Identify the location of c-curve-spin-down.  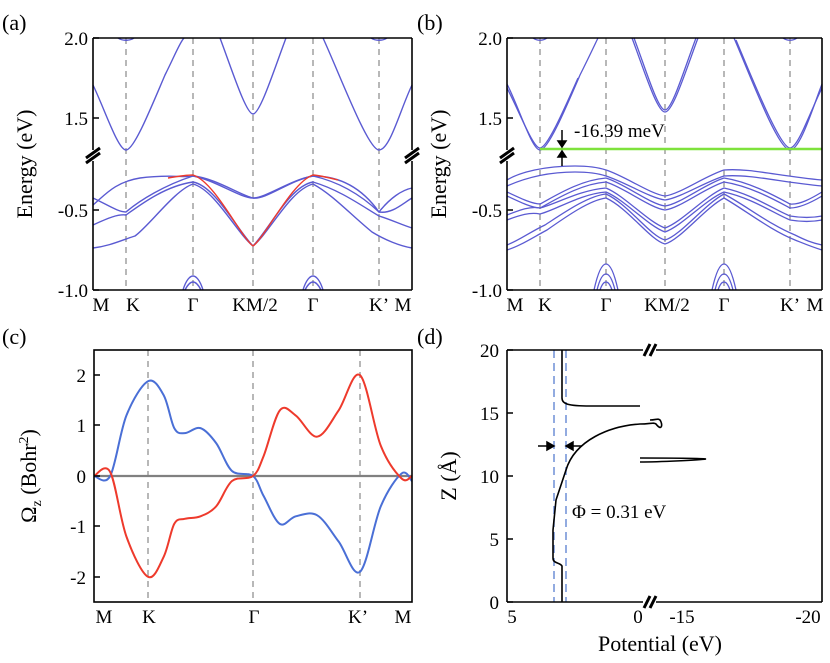
(253, 476).